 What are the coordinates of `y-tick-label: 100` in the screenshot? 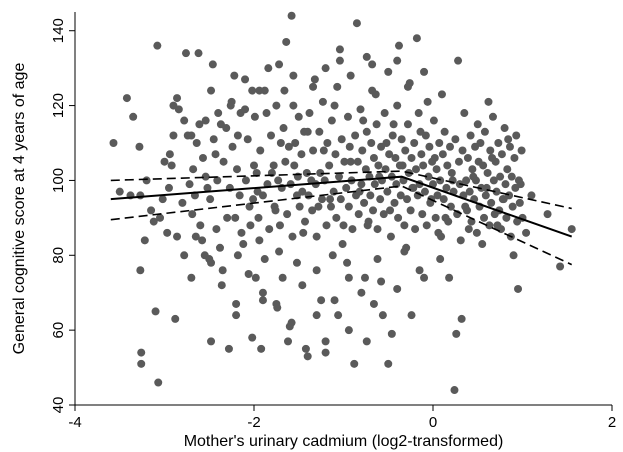 It's located at (58, 180).